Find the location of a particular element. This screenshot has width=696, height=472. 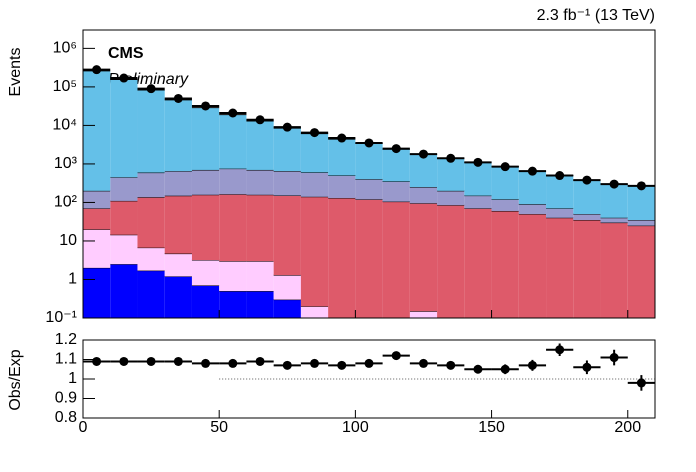

y-tick-label: 0.9 is located at coordinates (66, 398).